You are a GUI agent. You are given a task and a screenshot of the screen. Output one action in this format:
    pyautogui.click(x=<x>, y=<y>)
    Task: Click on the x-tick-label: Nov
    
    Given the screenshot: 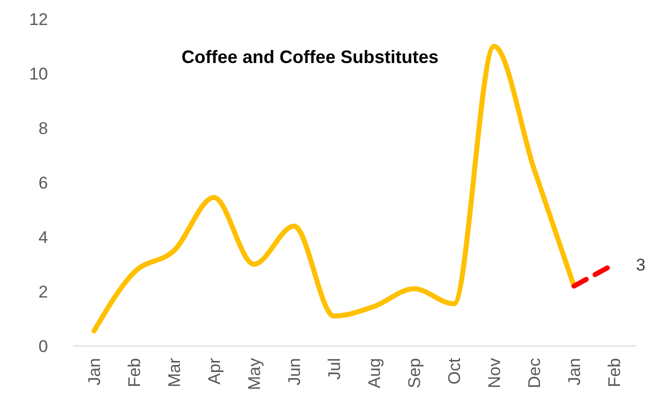 What is the action you would take?
    pyautogui.click(x=494, y=373)
    